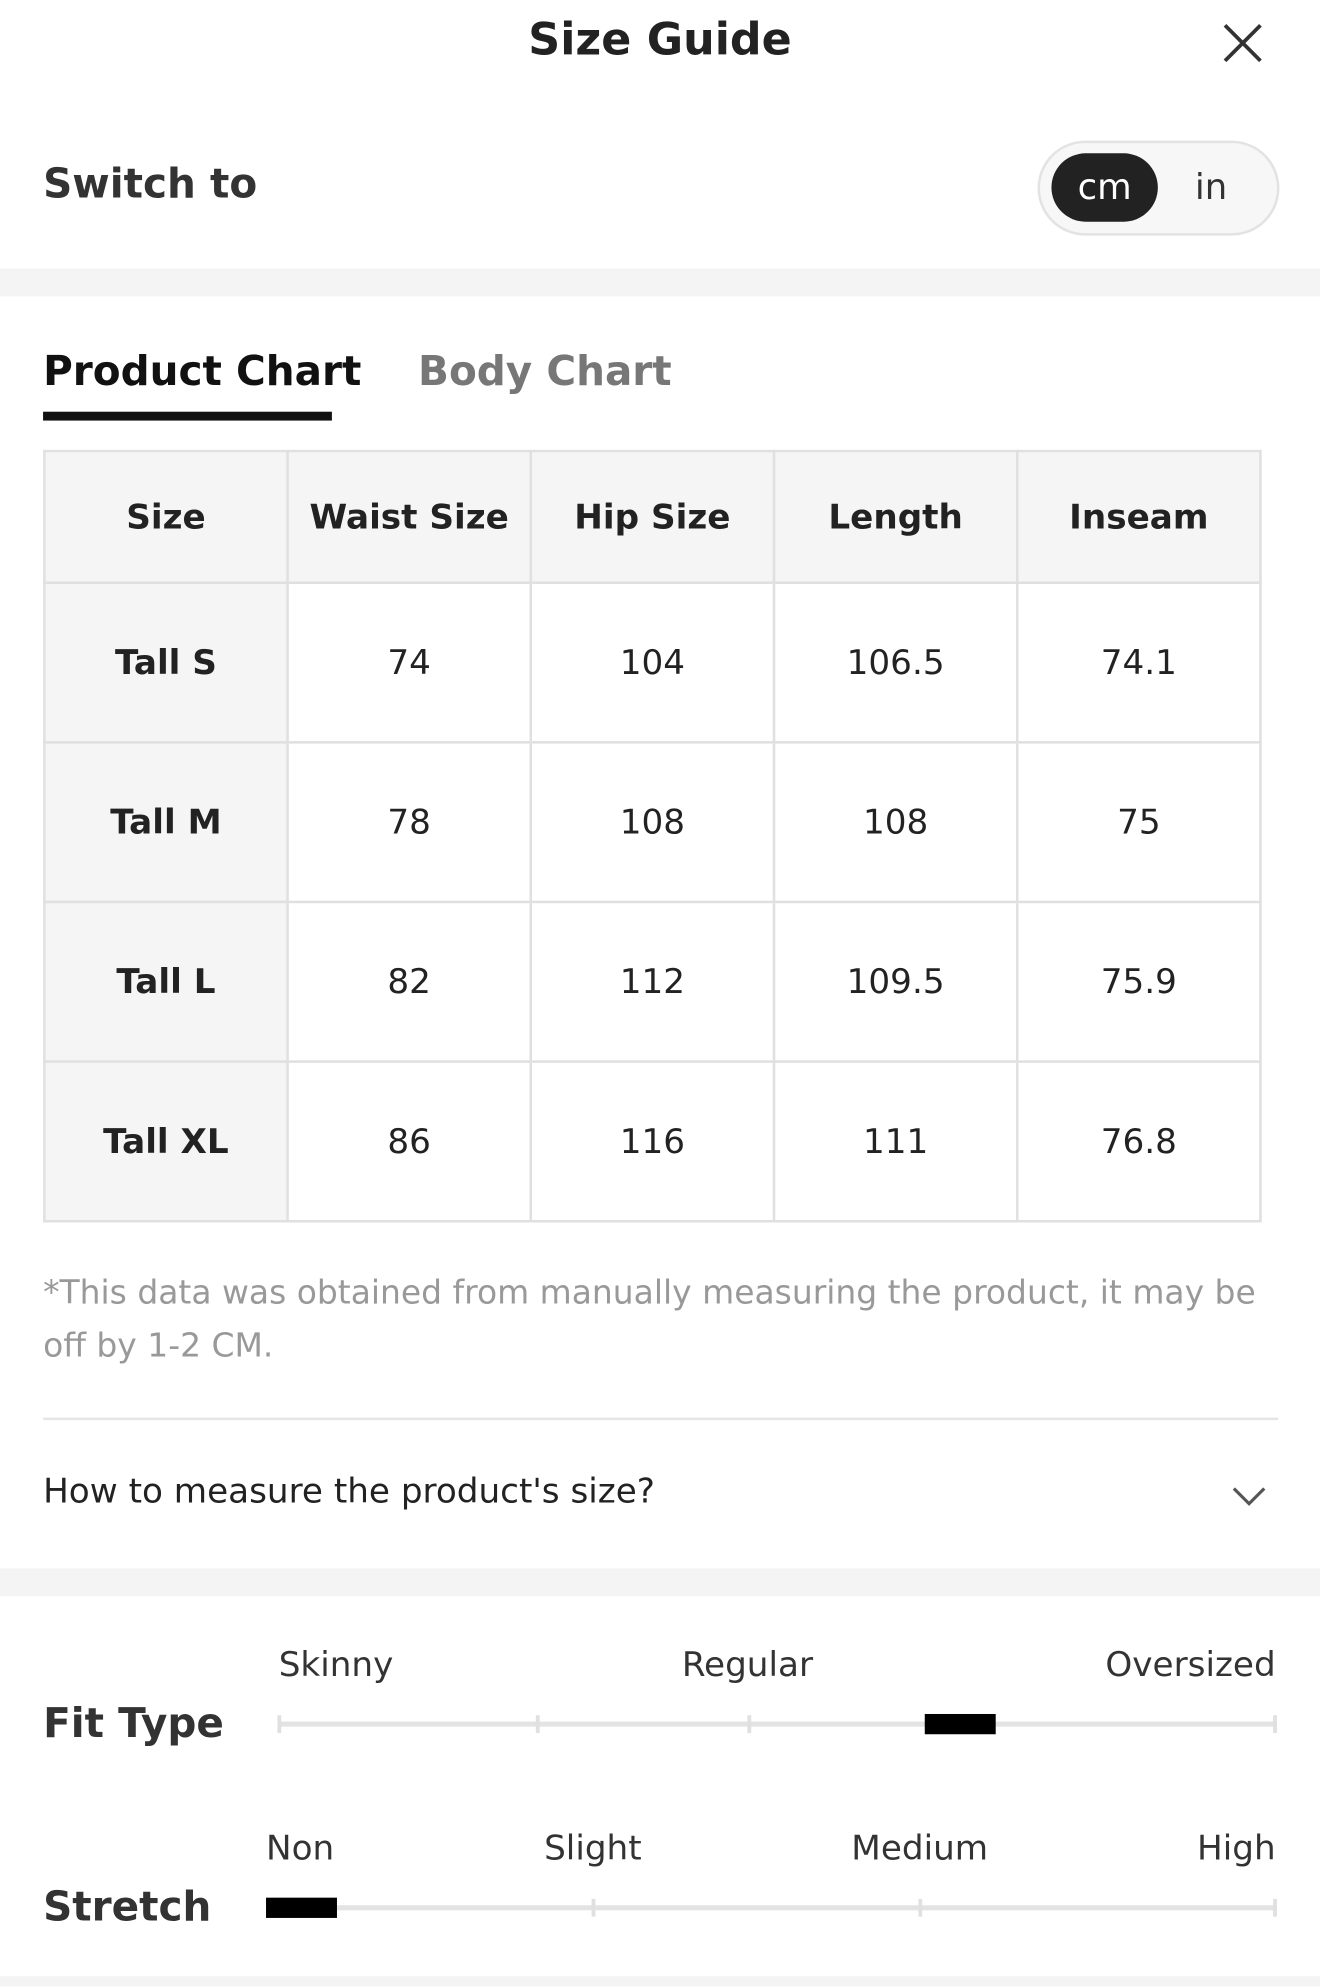 Image resolution: width=1320 pixels, height=1987 pixels. What do you see at coordinates (166, 1141) in the screenshot?
I see `size-cell: Tall XL` at bounding box center [166, 1141].